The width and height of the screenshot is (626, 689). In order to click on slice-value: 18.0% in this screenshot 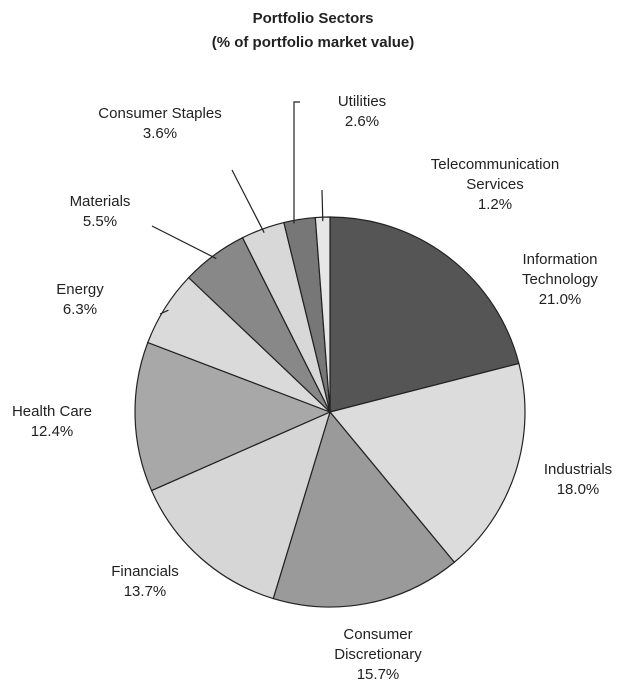, I will do `click(578, 489)`.